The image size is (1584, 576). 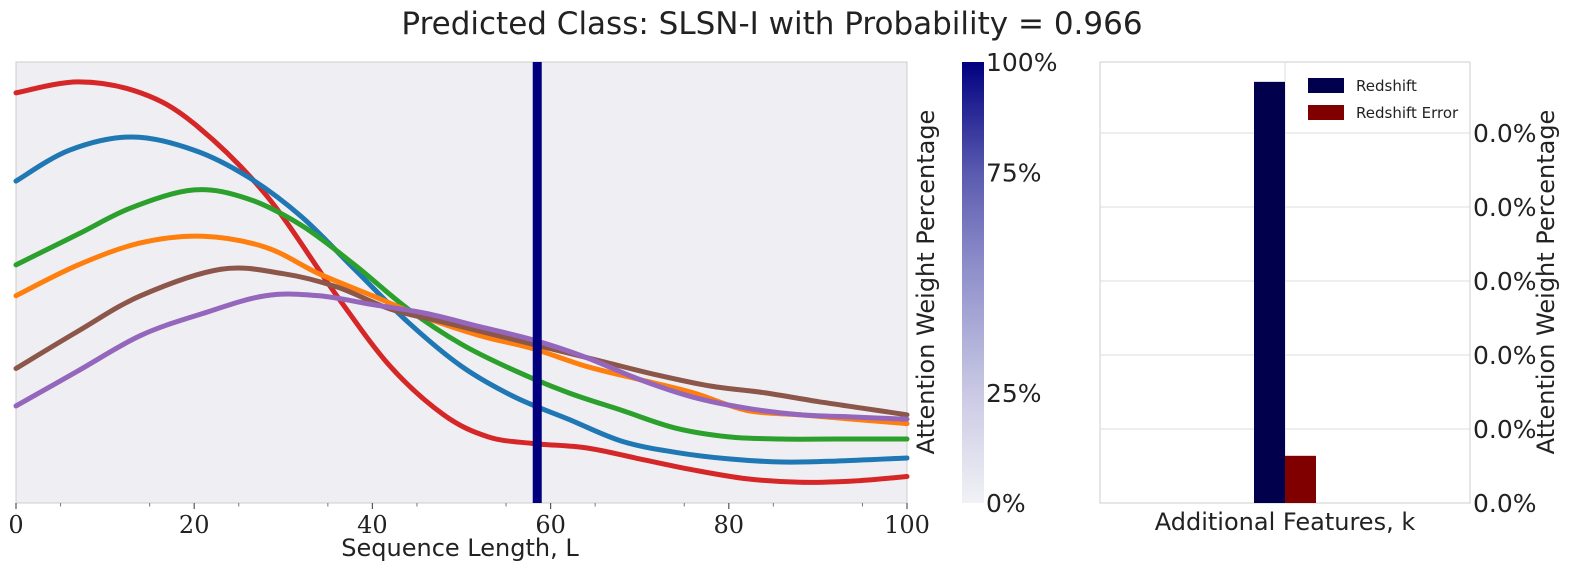 What do you see at coordinates (729, 525) in the screenshot?
I see `x-tick-label: 80` at bounding box center [729, 525].